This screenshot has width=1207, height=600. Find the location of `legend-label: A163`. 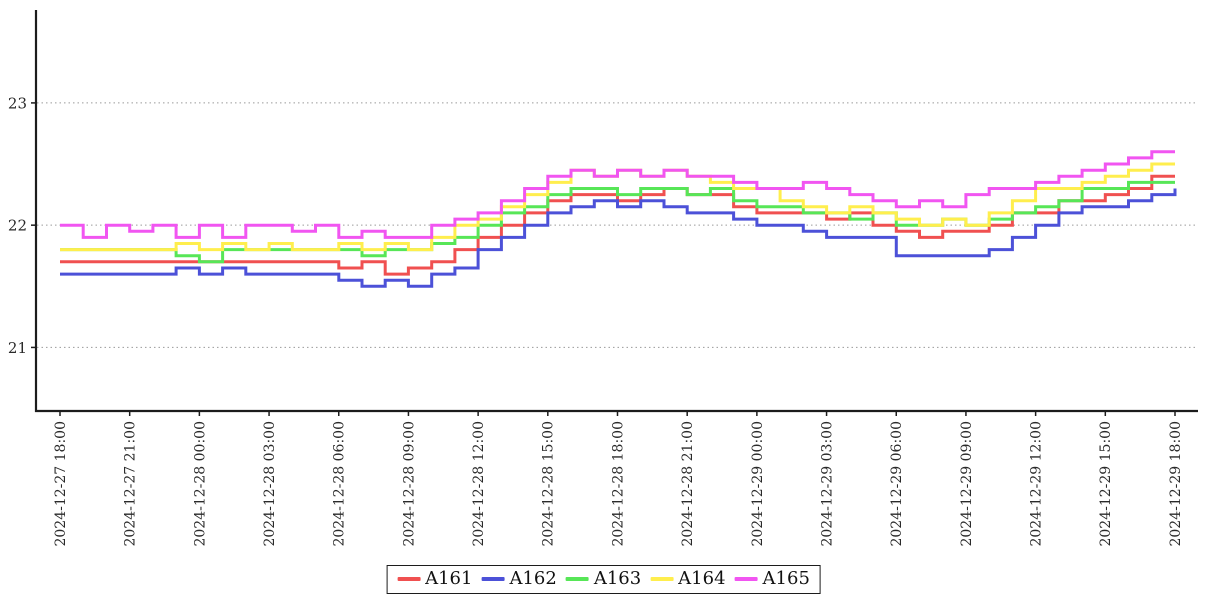

legend-label: A163 is located at coordinates (617, 578).